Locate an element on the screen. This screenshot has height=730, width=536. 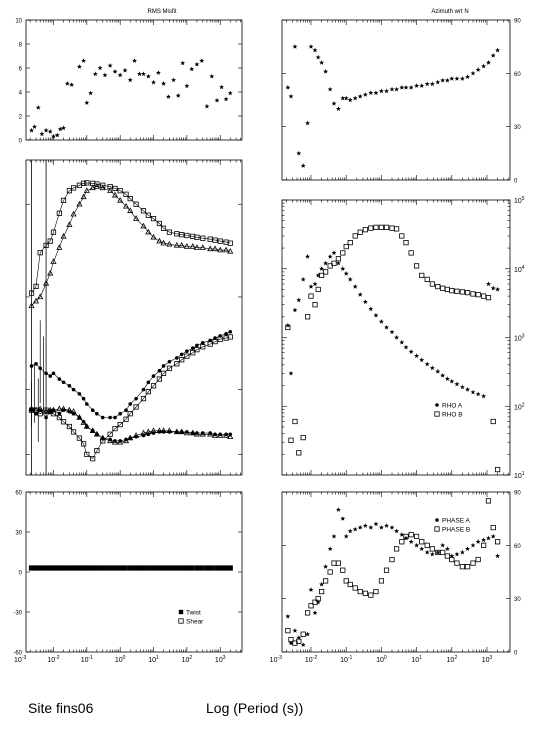
phase-x-tick-label: 10¹ is located at coordinates (416, 659).